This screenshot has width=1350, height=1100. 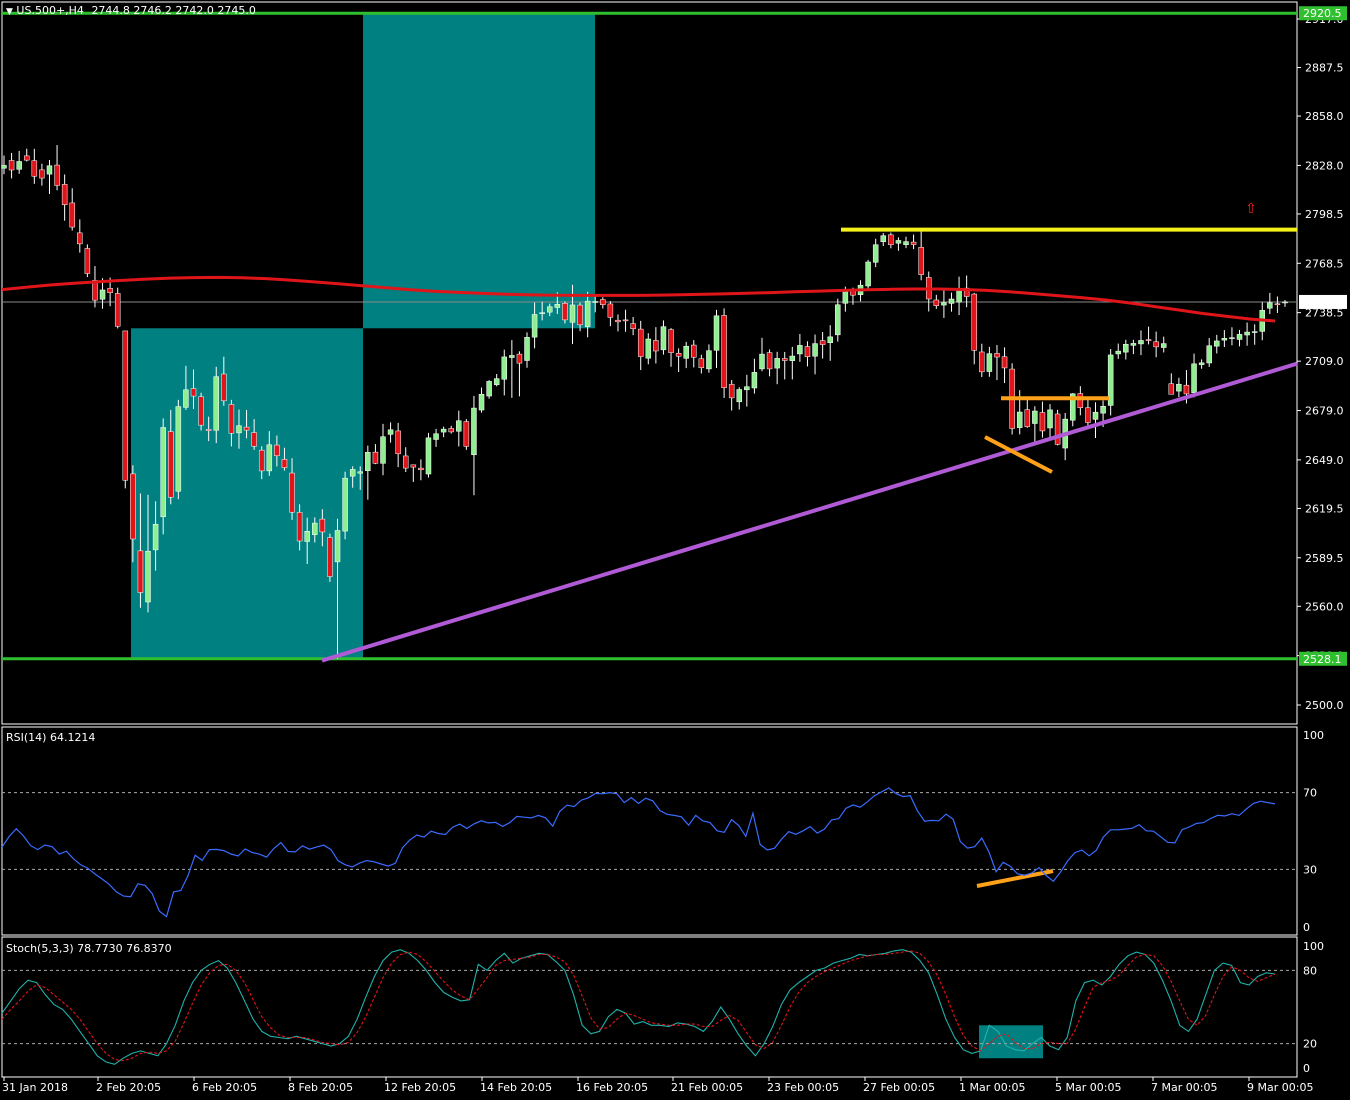 What do you see at coordinates (1324, 508) in the screenshot?
I see `price-axis-label: 2619.5` at bounding box center [1324, 508].